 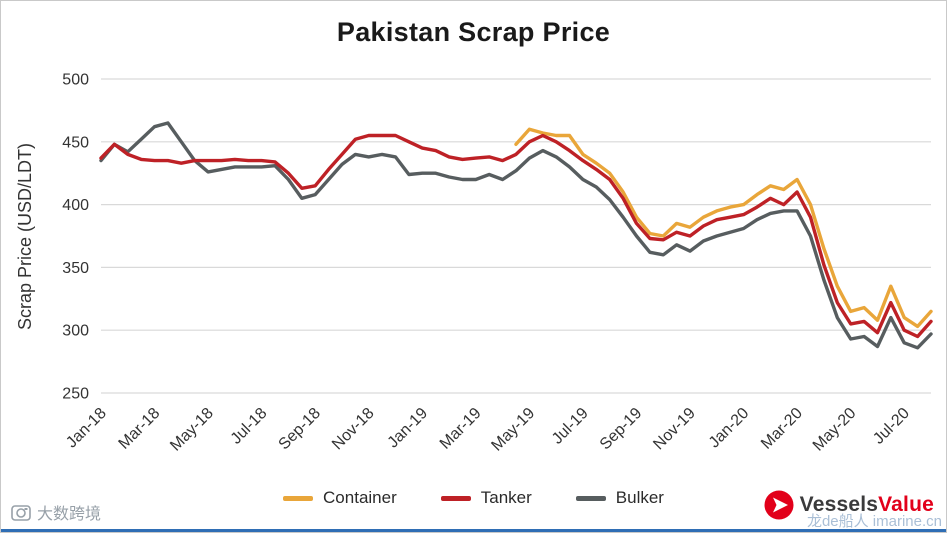 What do you see at coordinates (461, 429) in the screenshot?
I see `x-tick-label: Mar-19` at bounding box center [461, 429].